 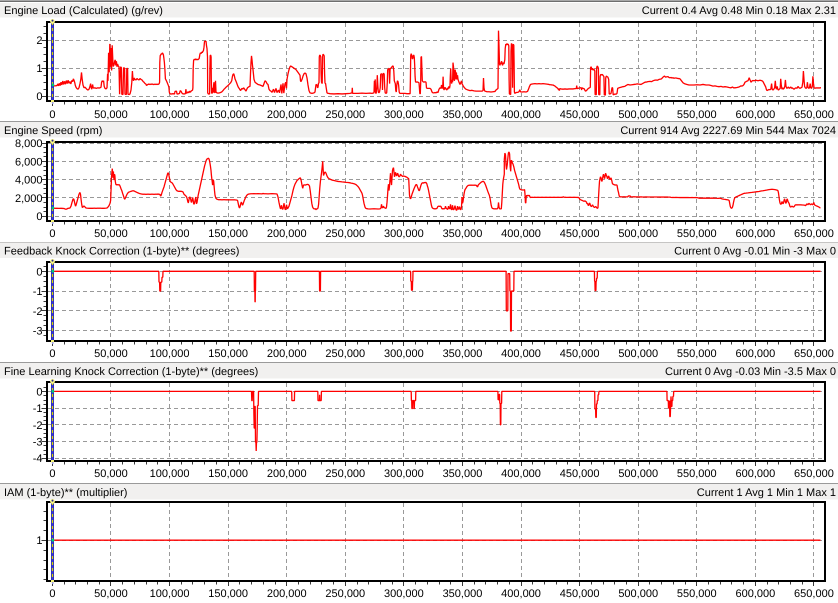 I want to click on svg-text: -4, so click(x=38, y=459).